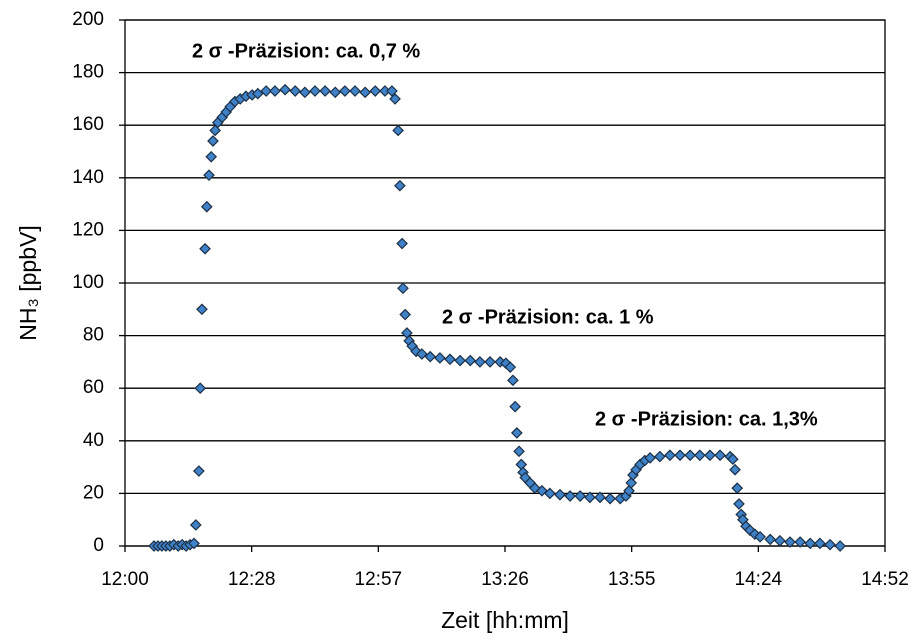  Describe the element at coordinates (632, 579) in the screenshot. I see `x-tick-label: 13:55` at that location.